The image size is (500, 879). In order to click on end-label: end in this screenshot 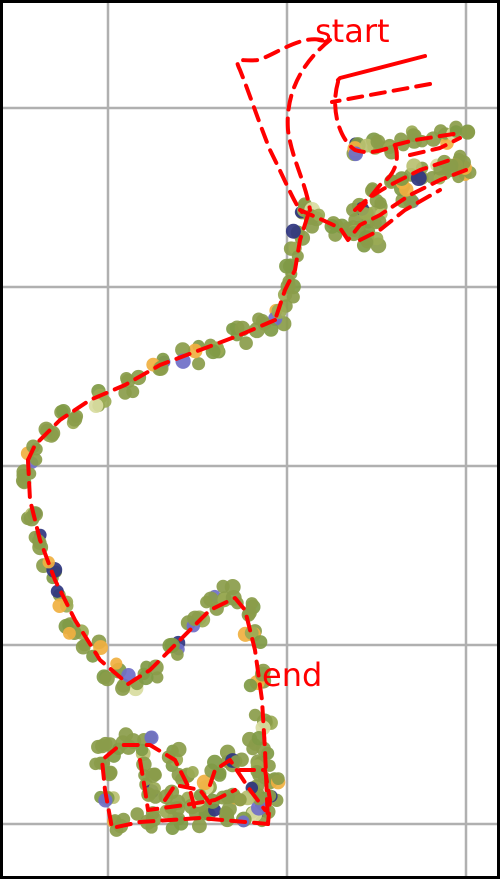, I will do `click(292, 675)`.